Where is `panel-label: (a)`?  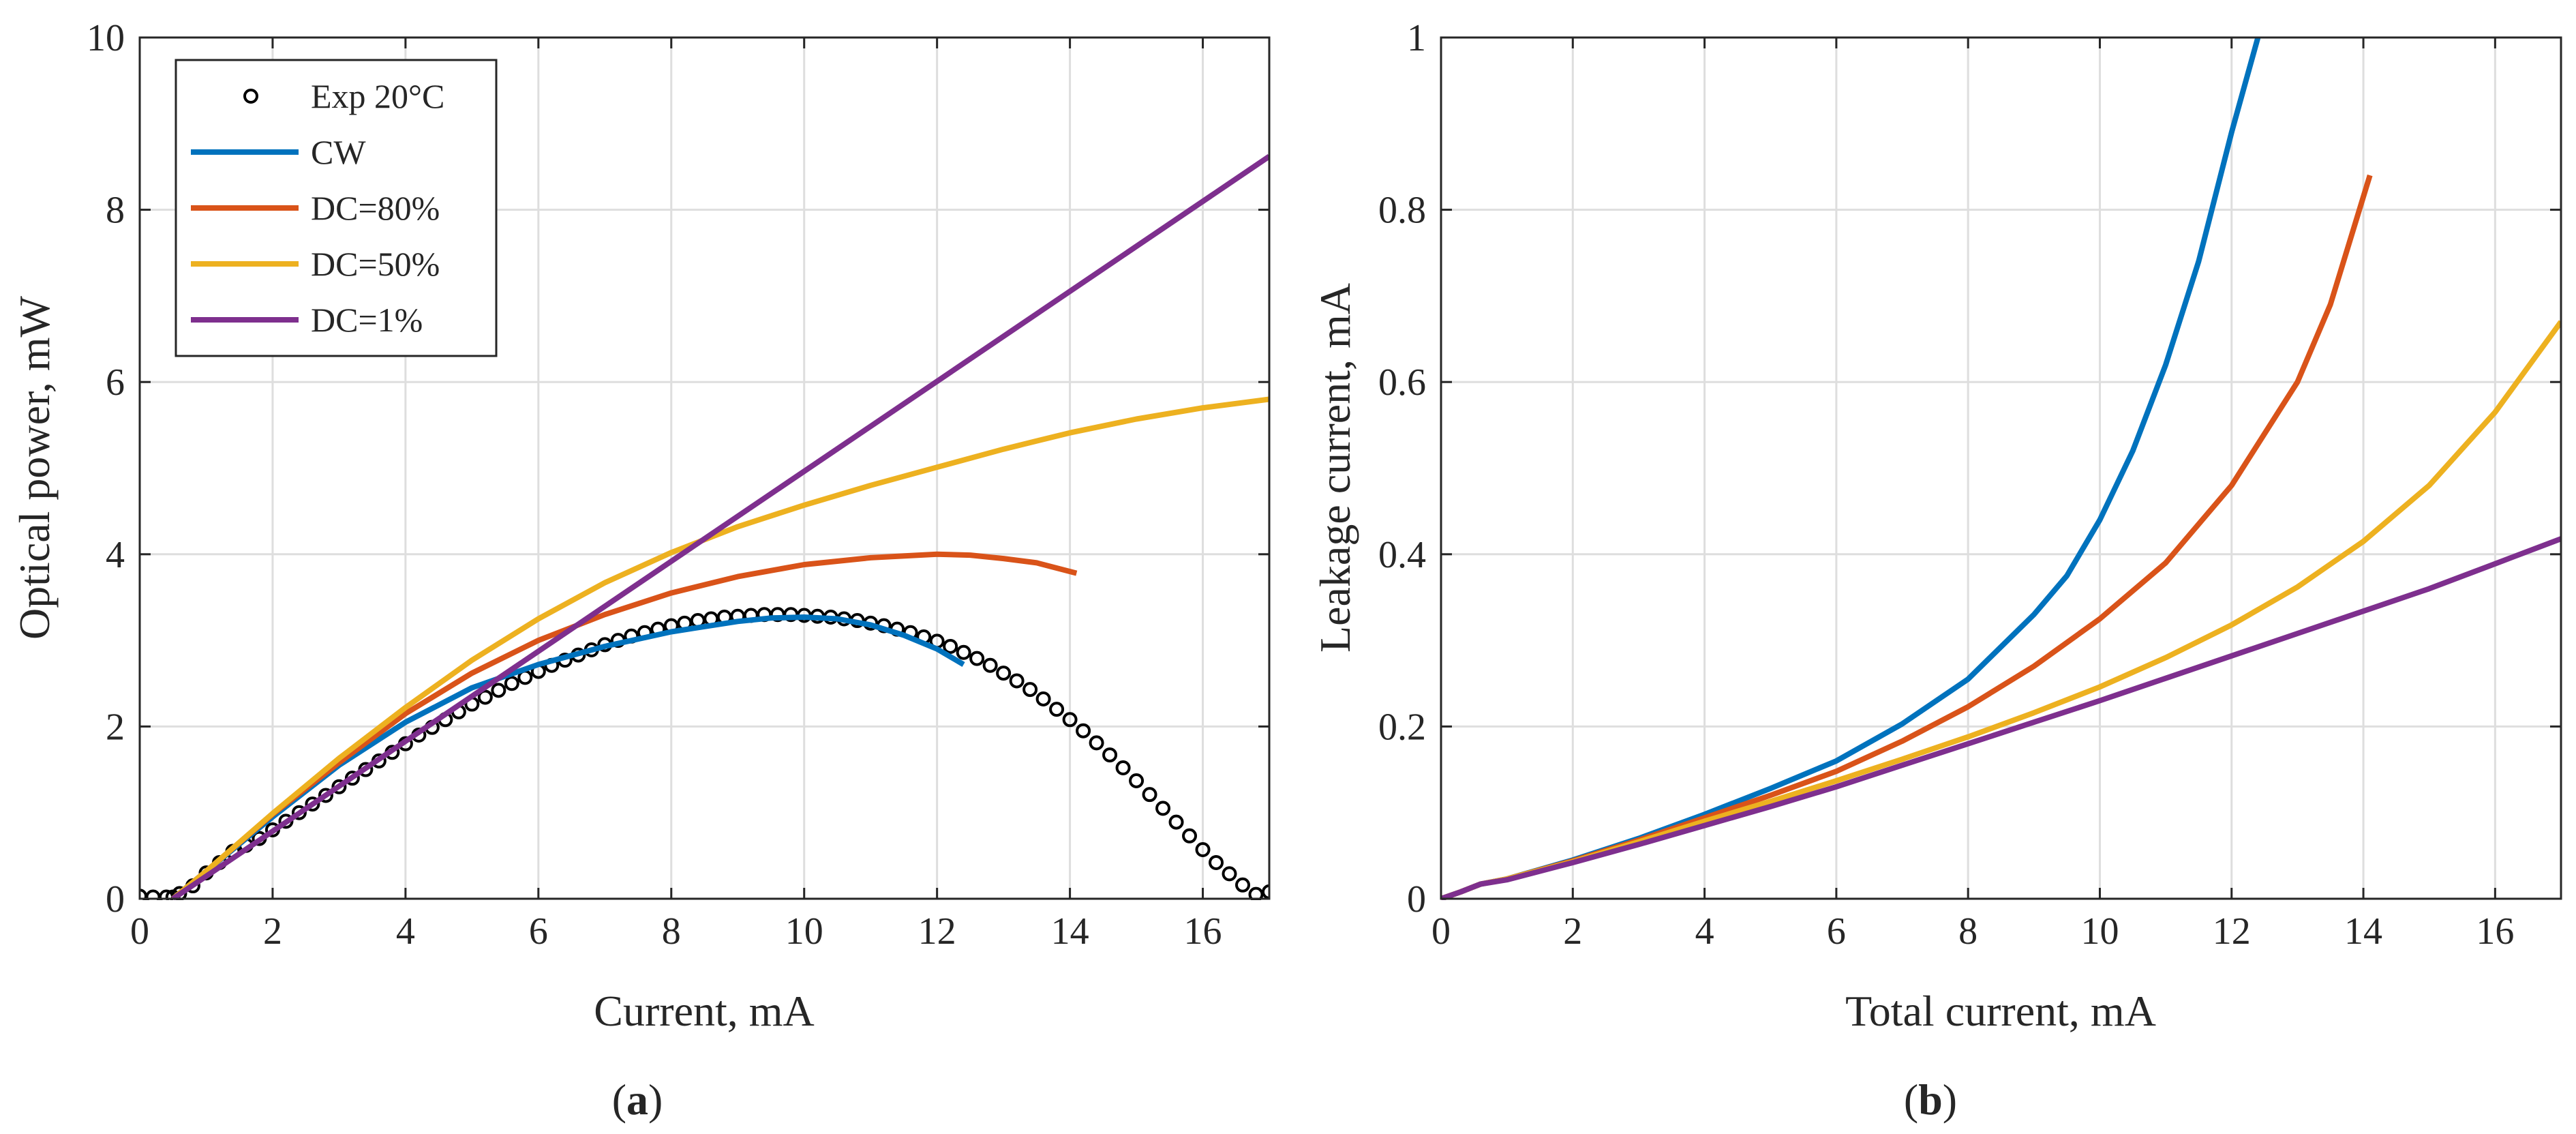
panel-label: (a) is located at coordinates (637, 1099).